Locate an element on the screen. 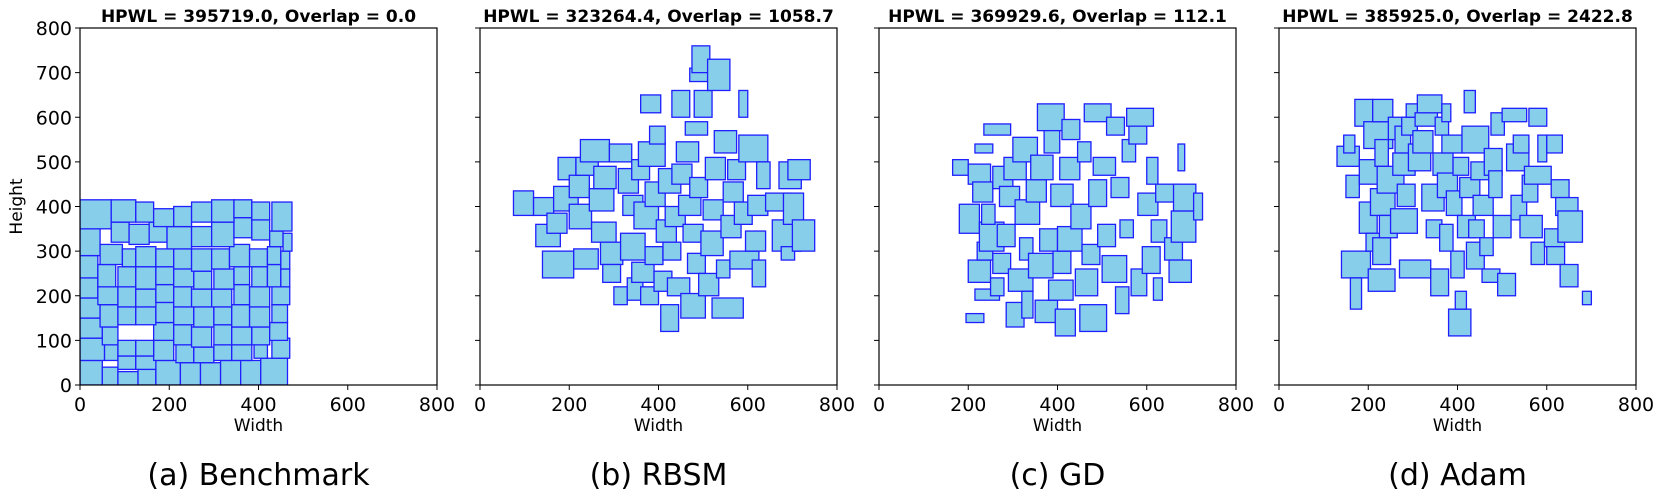  x-axis-label: Width is located at coordinates (1457, 426).